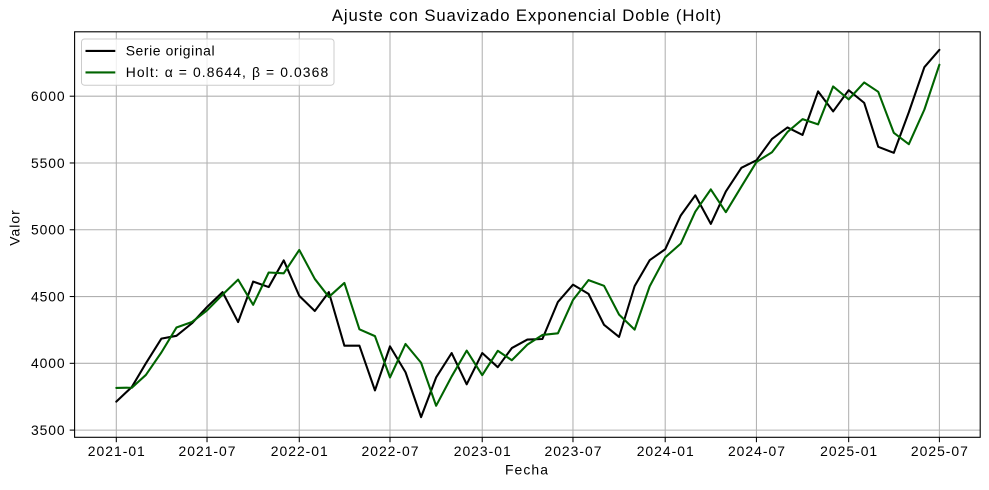 The height and width of the screenshot is (490, 989). What do you see at coordinates (48, 363) in the screenshot?
I see `svg-text: 4000` at bounding box center [48, 363].